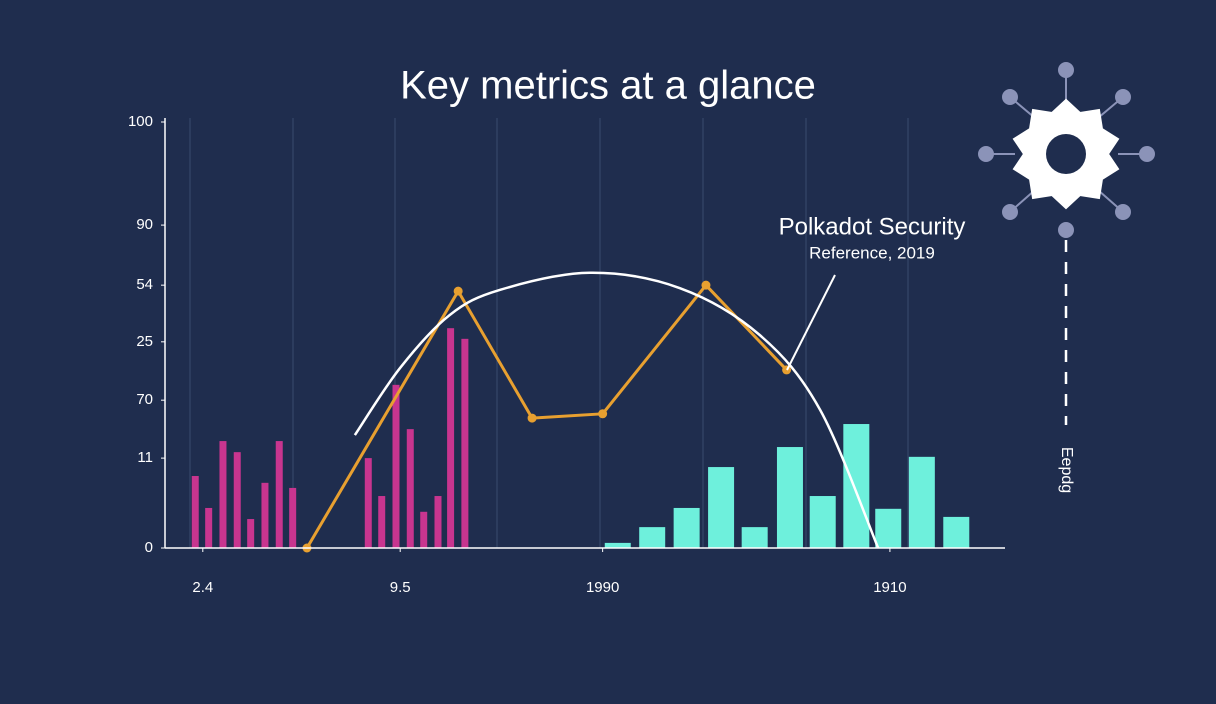 This screenshot has height=704, width=1216. I want to click on y-tick-label: 25, so click(144, 341).